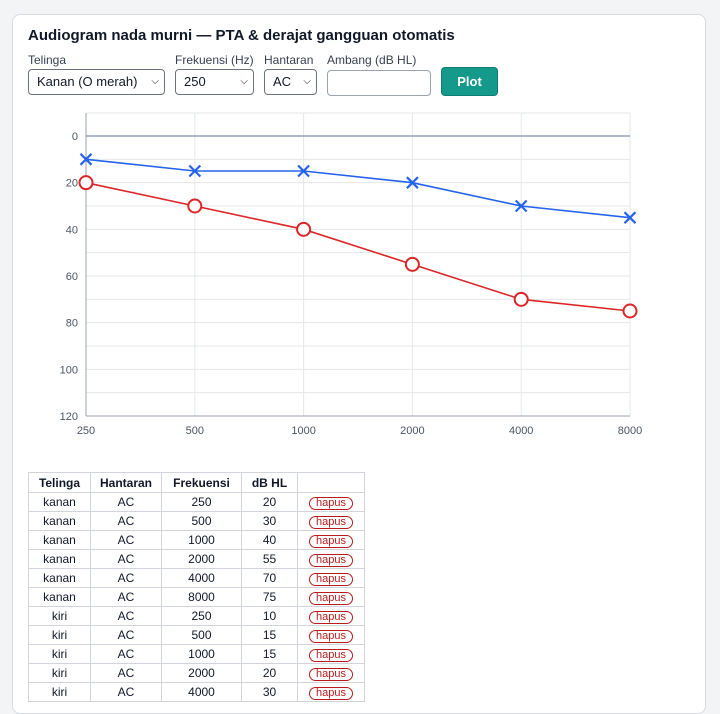 Image resolution: width=720 pixels, height=714 pixels. I want to click on x-tick-label: 4000, so click(521, 431).